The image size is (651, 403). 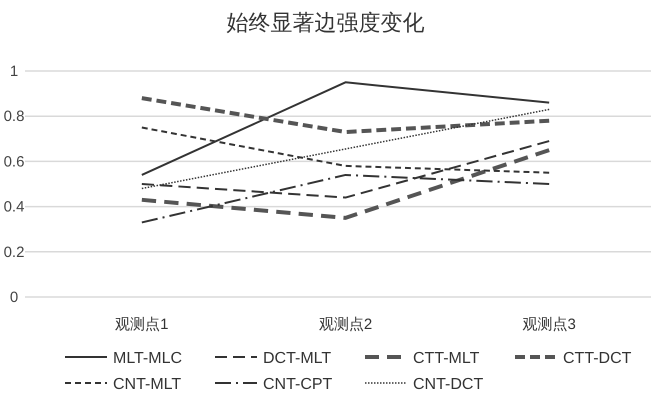 I want to click on y-tick-label: 1, so click(x=14, y=71).